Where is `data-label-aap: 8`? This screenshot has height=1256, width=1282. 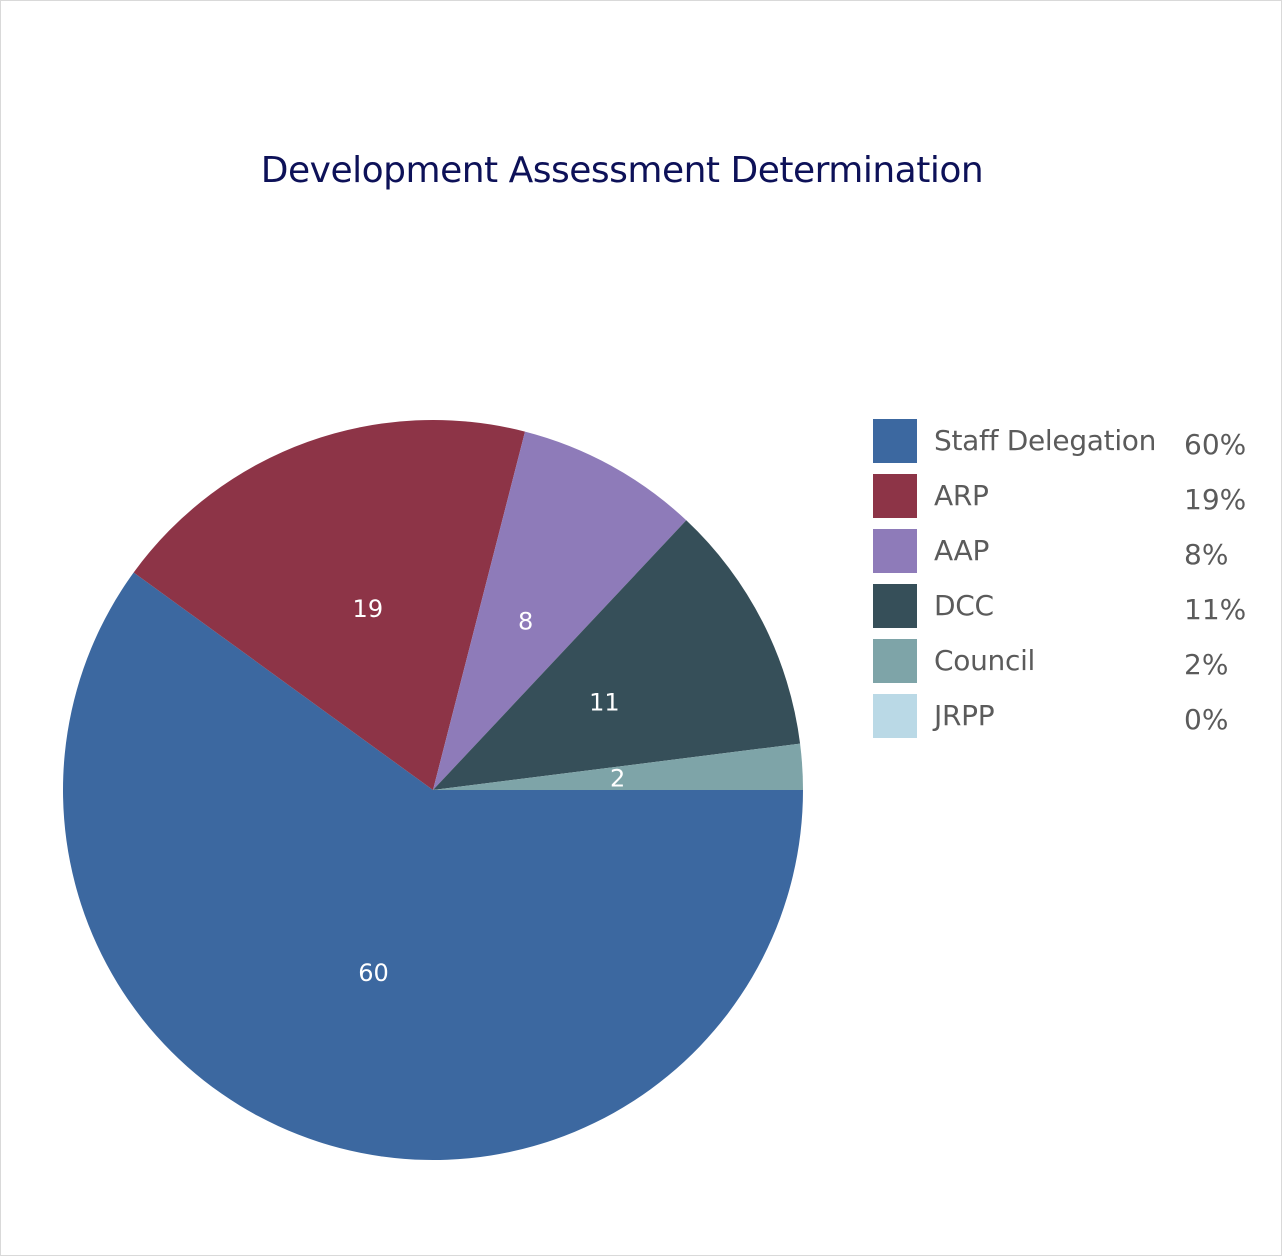 data-label-aap: 8 is located at coordinates (525, 621).